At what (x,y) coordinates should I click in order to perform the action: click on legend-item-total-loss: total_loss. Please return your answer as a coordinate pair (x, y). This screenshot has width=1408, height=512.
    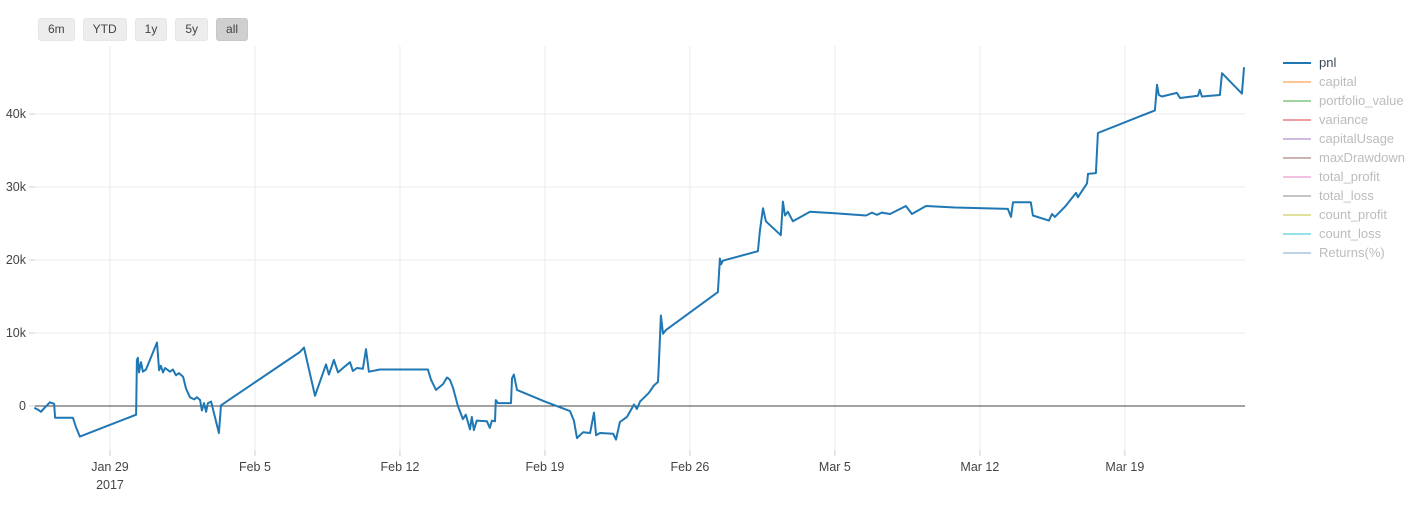
    Looking at the image, I should click on (1344, 195).